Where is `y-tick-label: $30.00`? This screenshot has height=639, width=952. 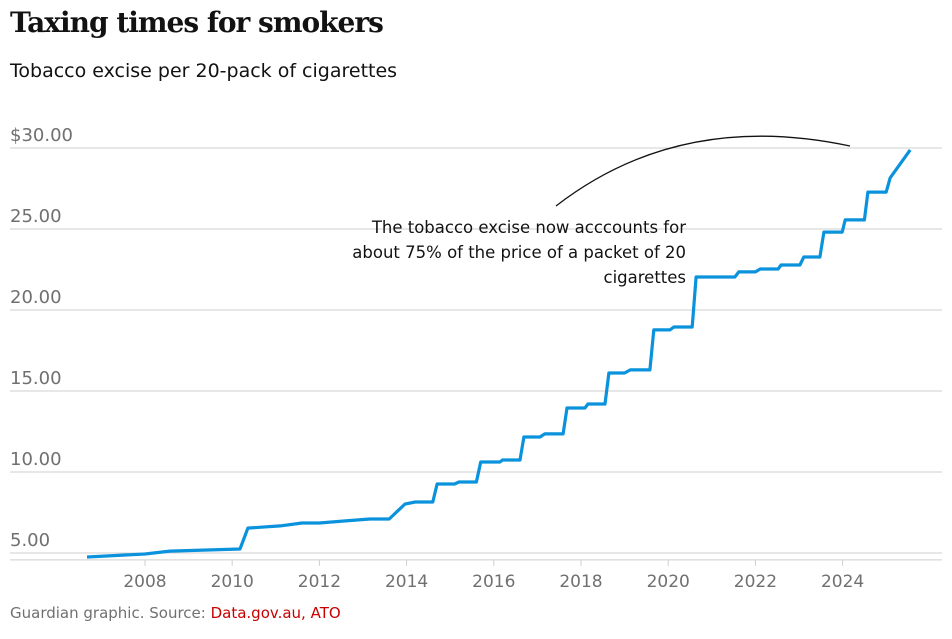
y-tick-label: $30.00 is located at coordinates (41, 135).